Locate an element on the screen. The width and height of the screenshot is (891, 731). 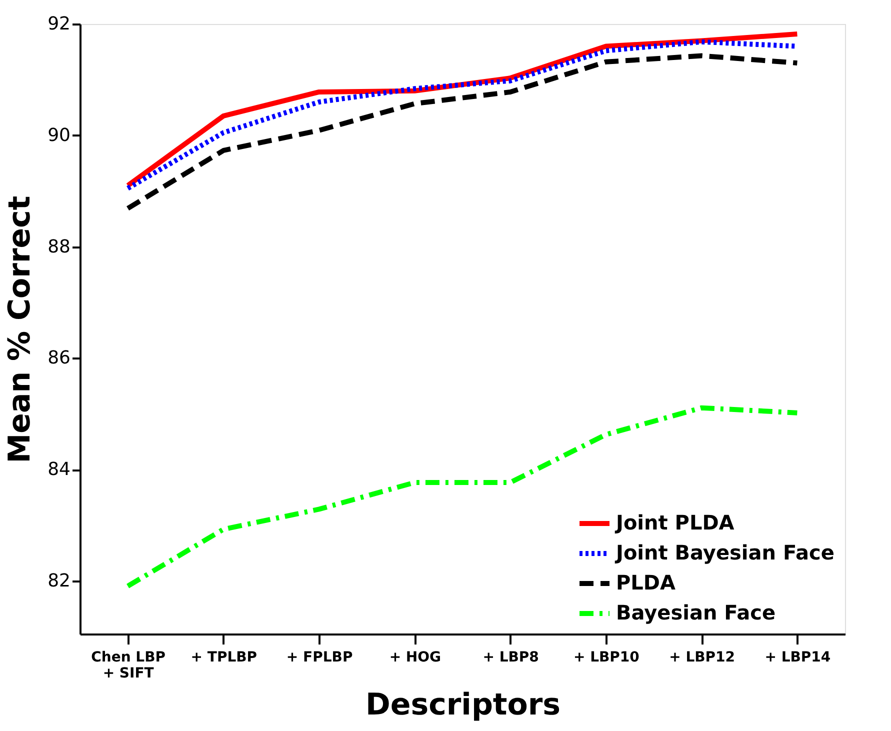
legend-label: Joint Bayesian Face is located at coordinates (724, 552).